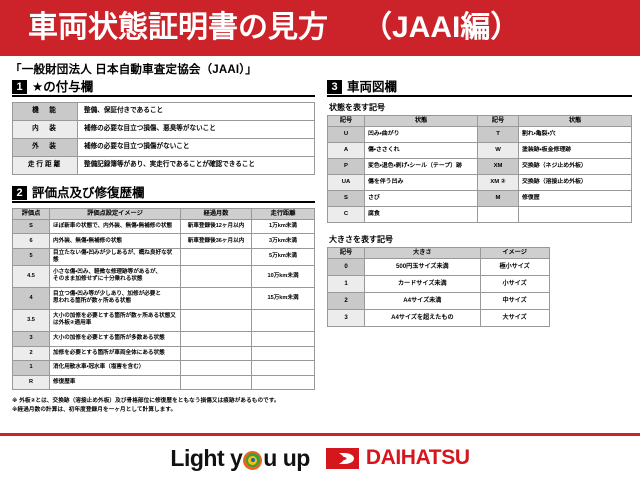 This screenshot has height=480, width=640. I want to click on table-row: 3.5 大小の加修を必要とする箇所が数ヶ所ある状態又 は外板②適用車, so click(164, 320).